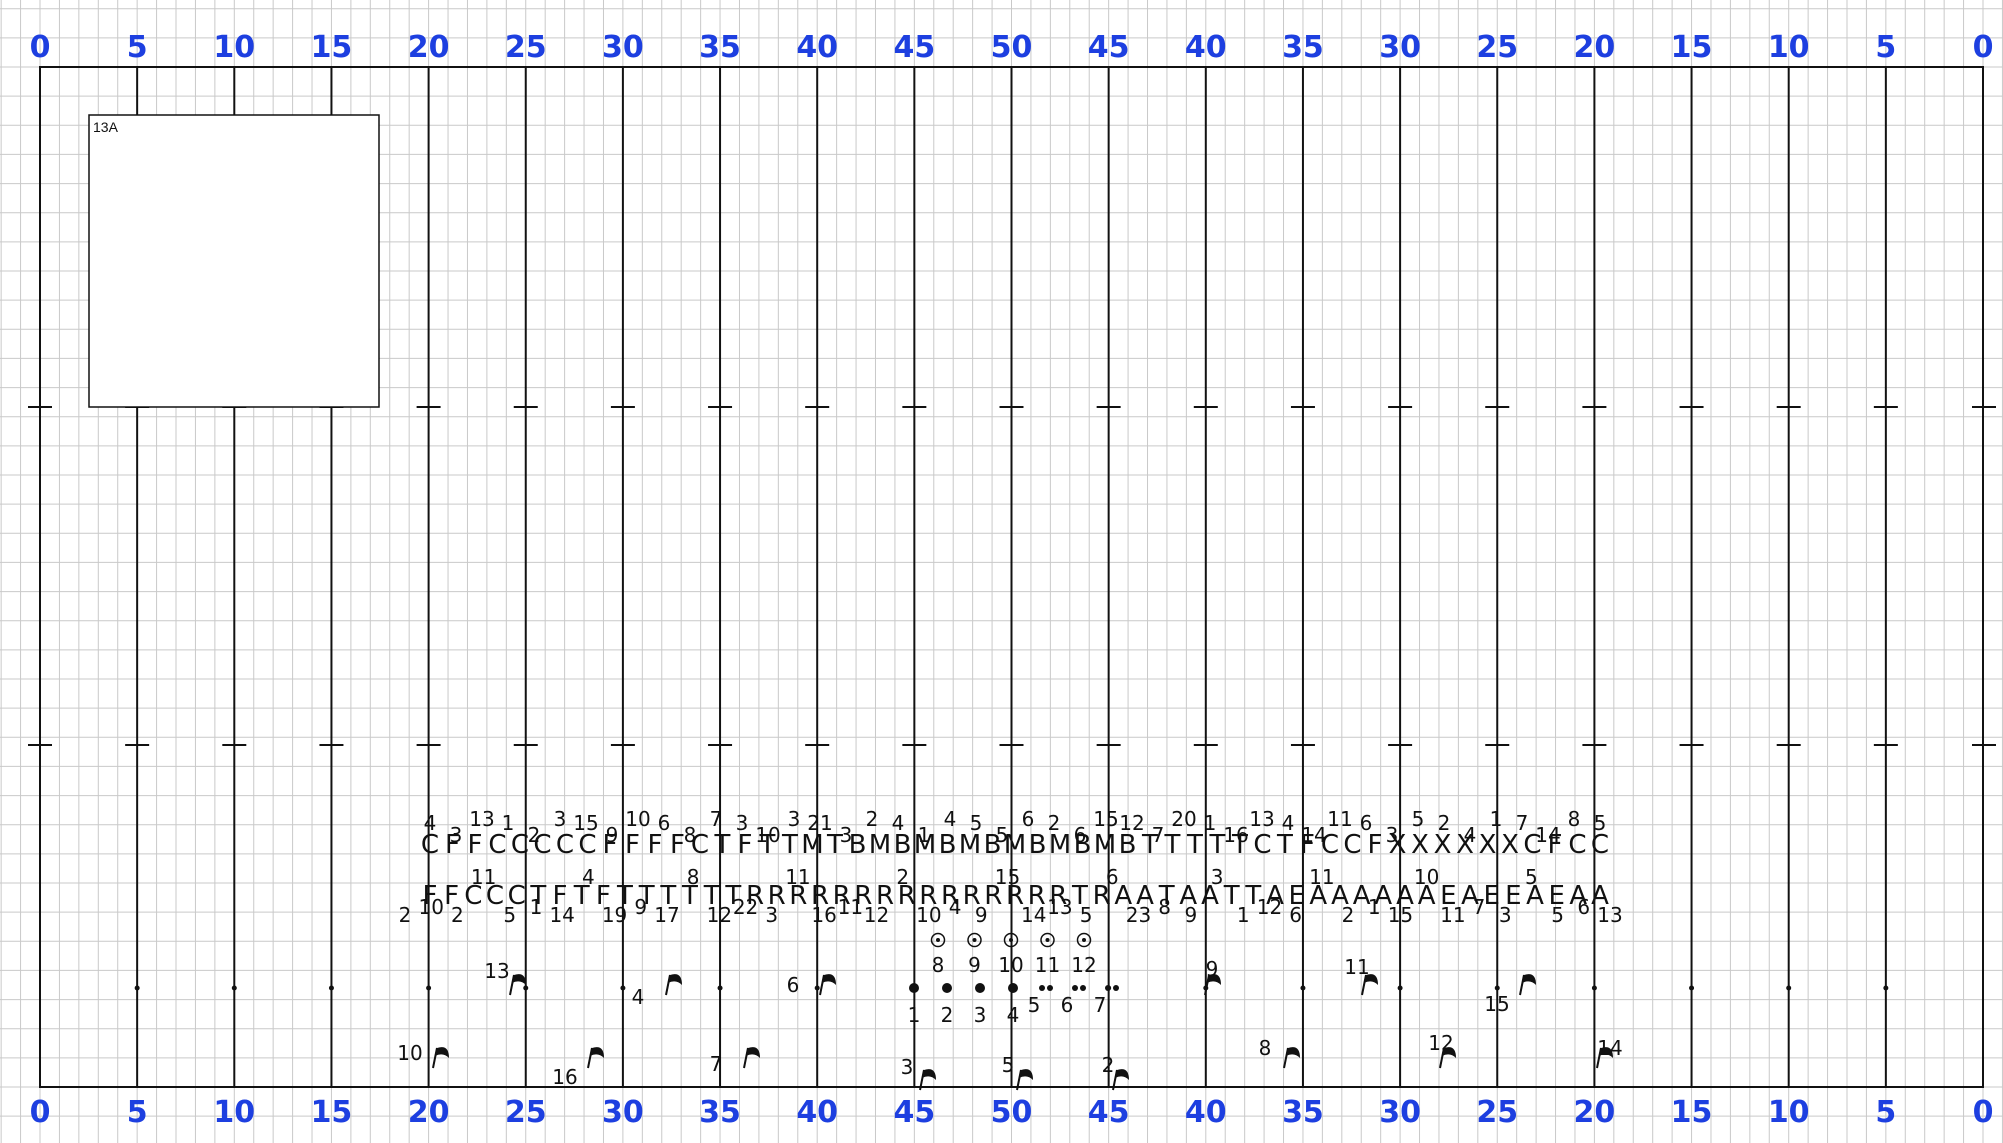 Image resolution: width=2003 pixels, height=1143 pixels. What do you see at coordinates (1303, 47) in the screenshot?
I see `yard-number-top: 35` at bounding box center [1303, 47].